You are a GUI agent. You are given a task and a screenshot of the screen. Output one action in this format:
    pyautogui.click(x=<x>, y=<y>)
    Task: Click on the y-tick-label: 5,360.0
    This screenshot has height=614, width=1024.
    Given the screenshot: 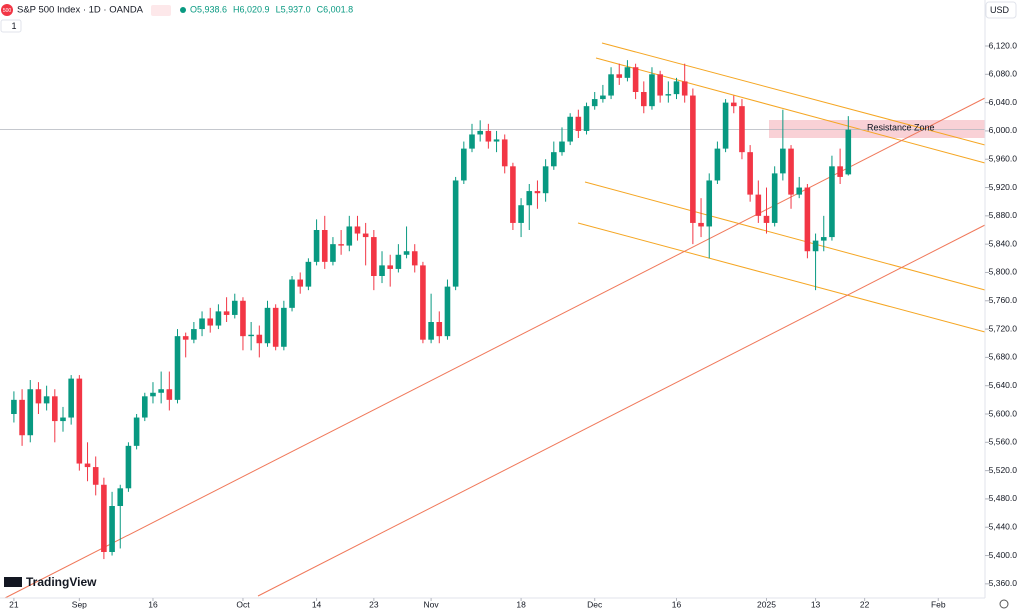 What is the action you would take?
    pyautogui.click(x=1003, y=583)
    